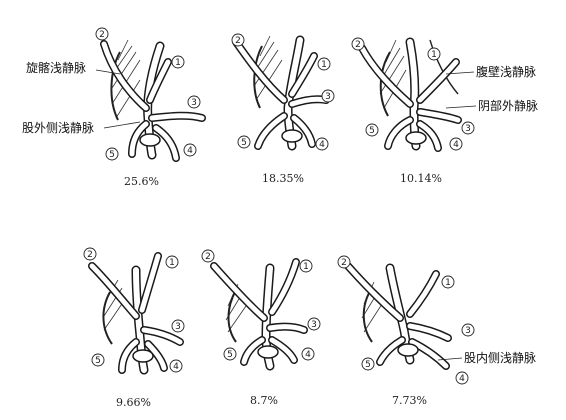 The image size is (566, 420). Describe the element at coordinates (500, 357) in the screenshot. I see `label-medial-superficial-femoral-vein: 股内侧浅静脉` at that location.